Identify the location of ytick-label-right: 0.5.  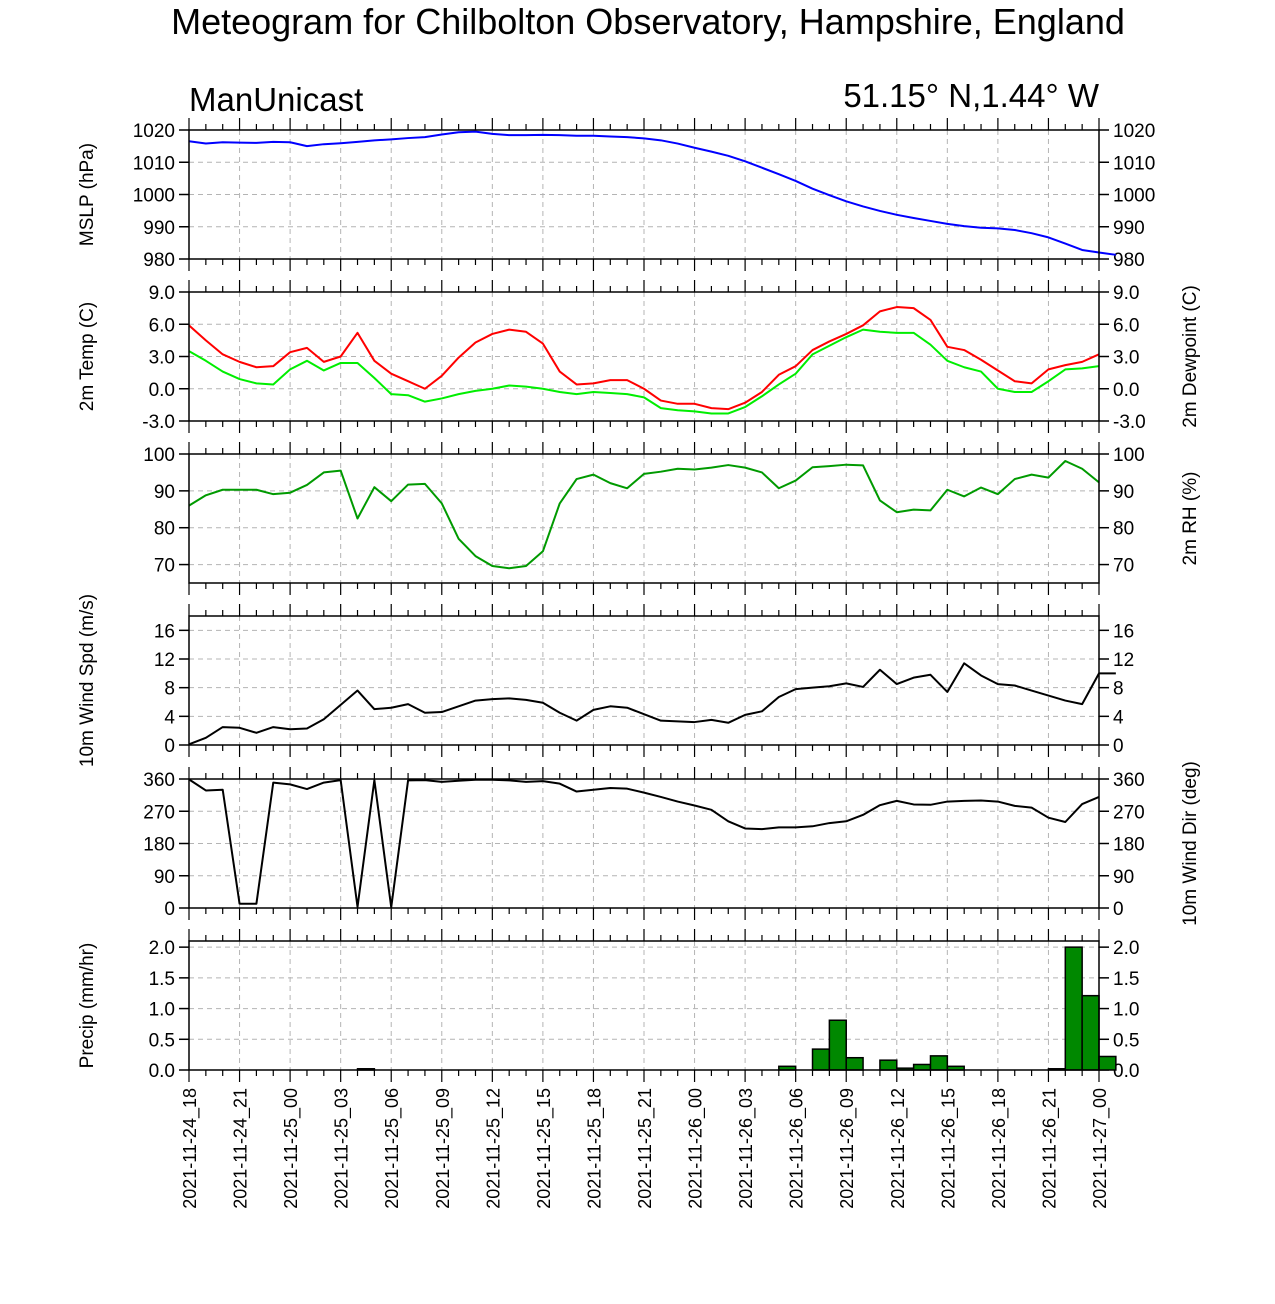
(1126, 1040).